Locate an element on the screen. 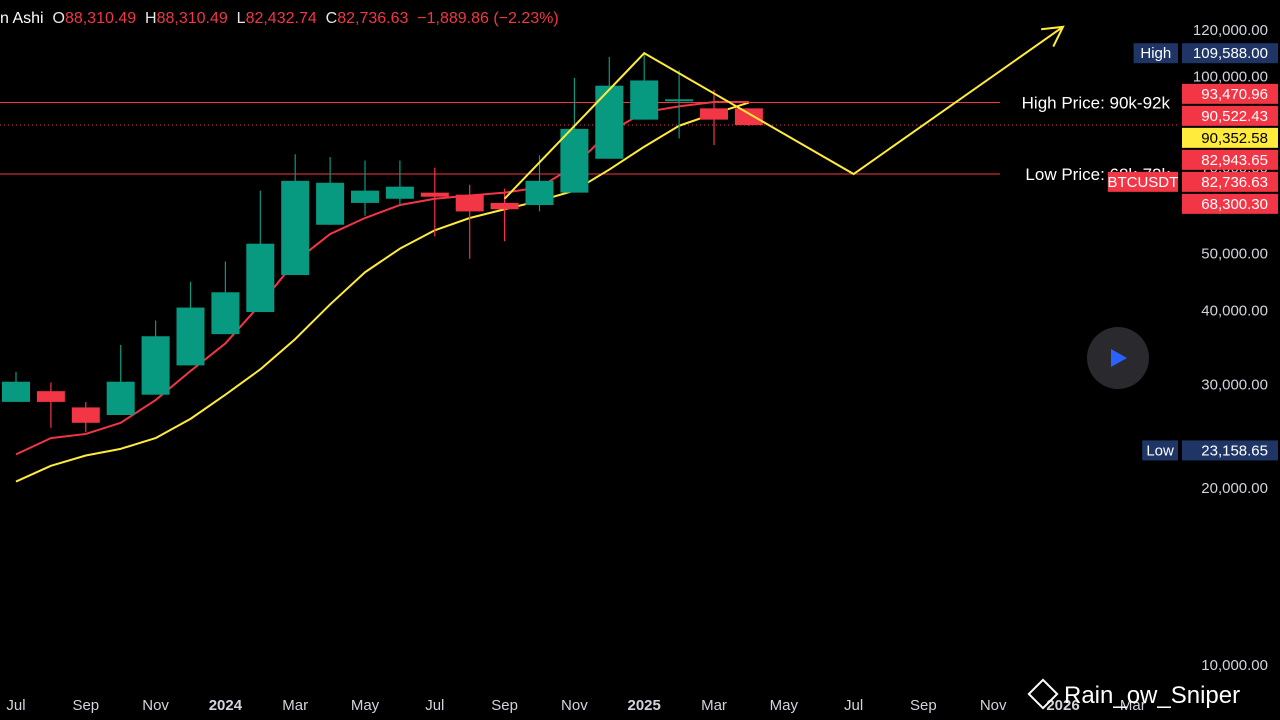 The image size is (1280, 720). x-tick-label: May is located at coordinates (784, 705).